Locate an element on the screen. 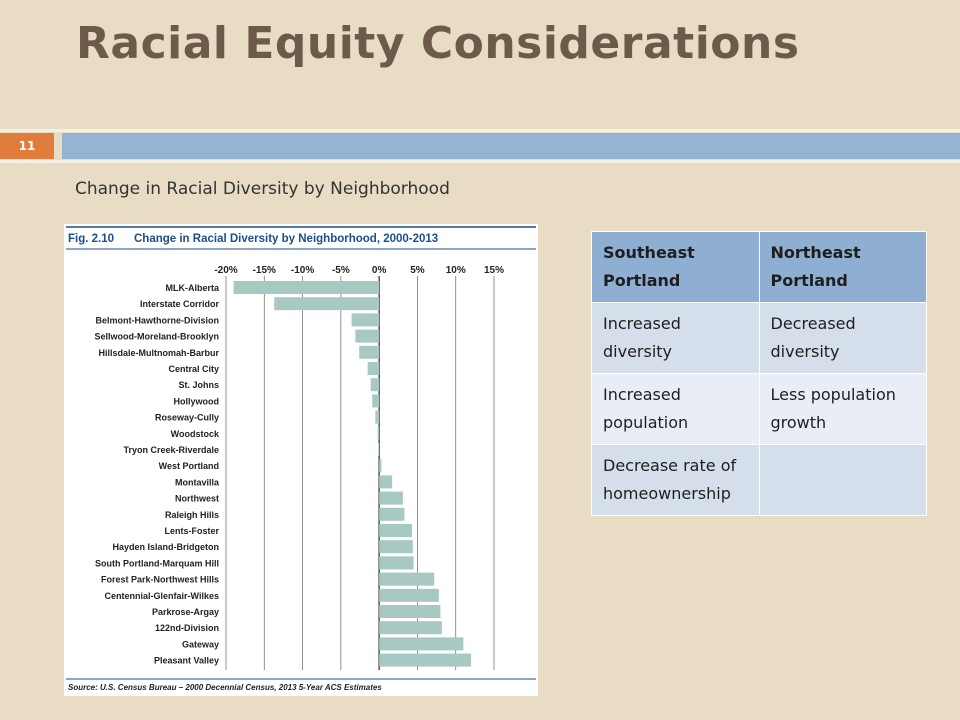 The height and width of the screenshot is (720, 960). category-label: Tryon Creek-Riverdale is located at coordinates (171, 450).